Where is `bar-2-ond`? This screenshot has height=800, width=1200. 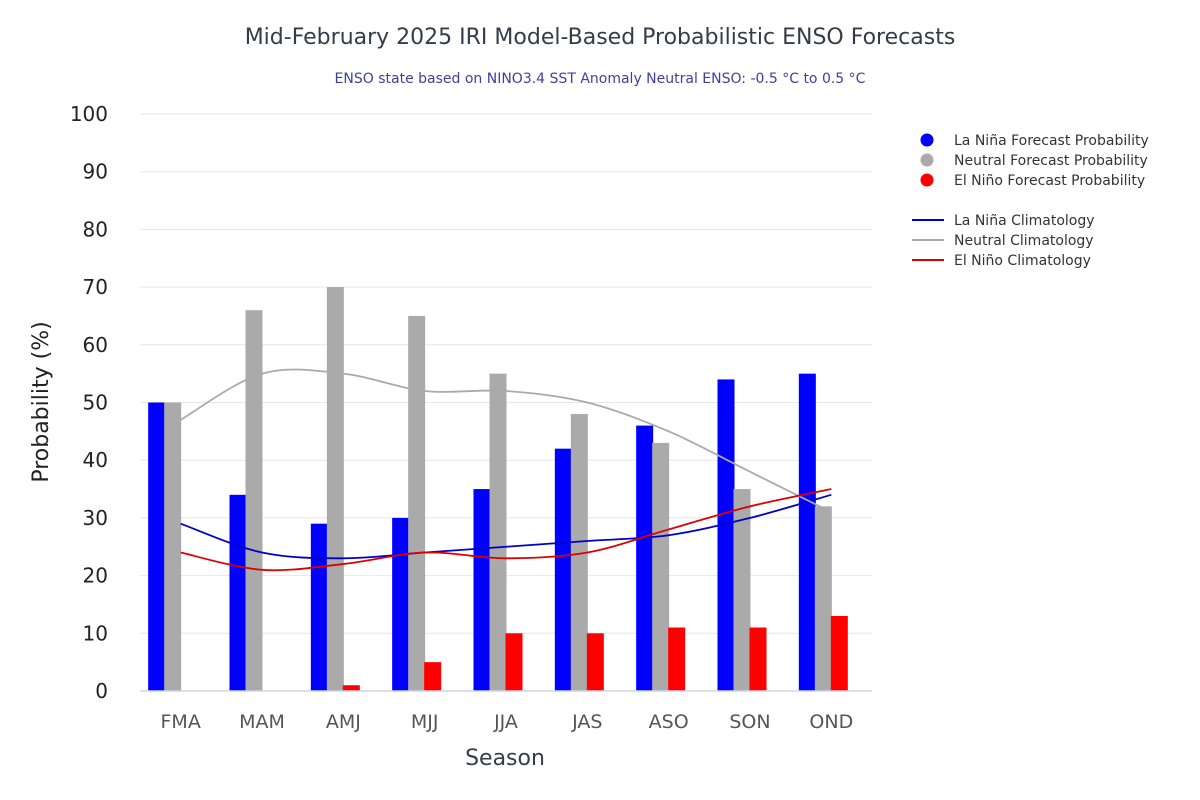 bar-2-ond is located at coordinates (839, 653).